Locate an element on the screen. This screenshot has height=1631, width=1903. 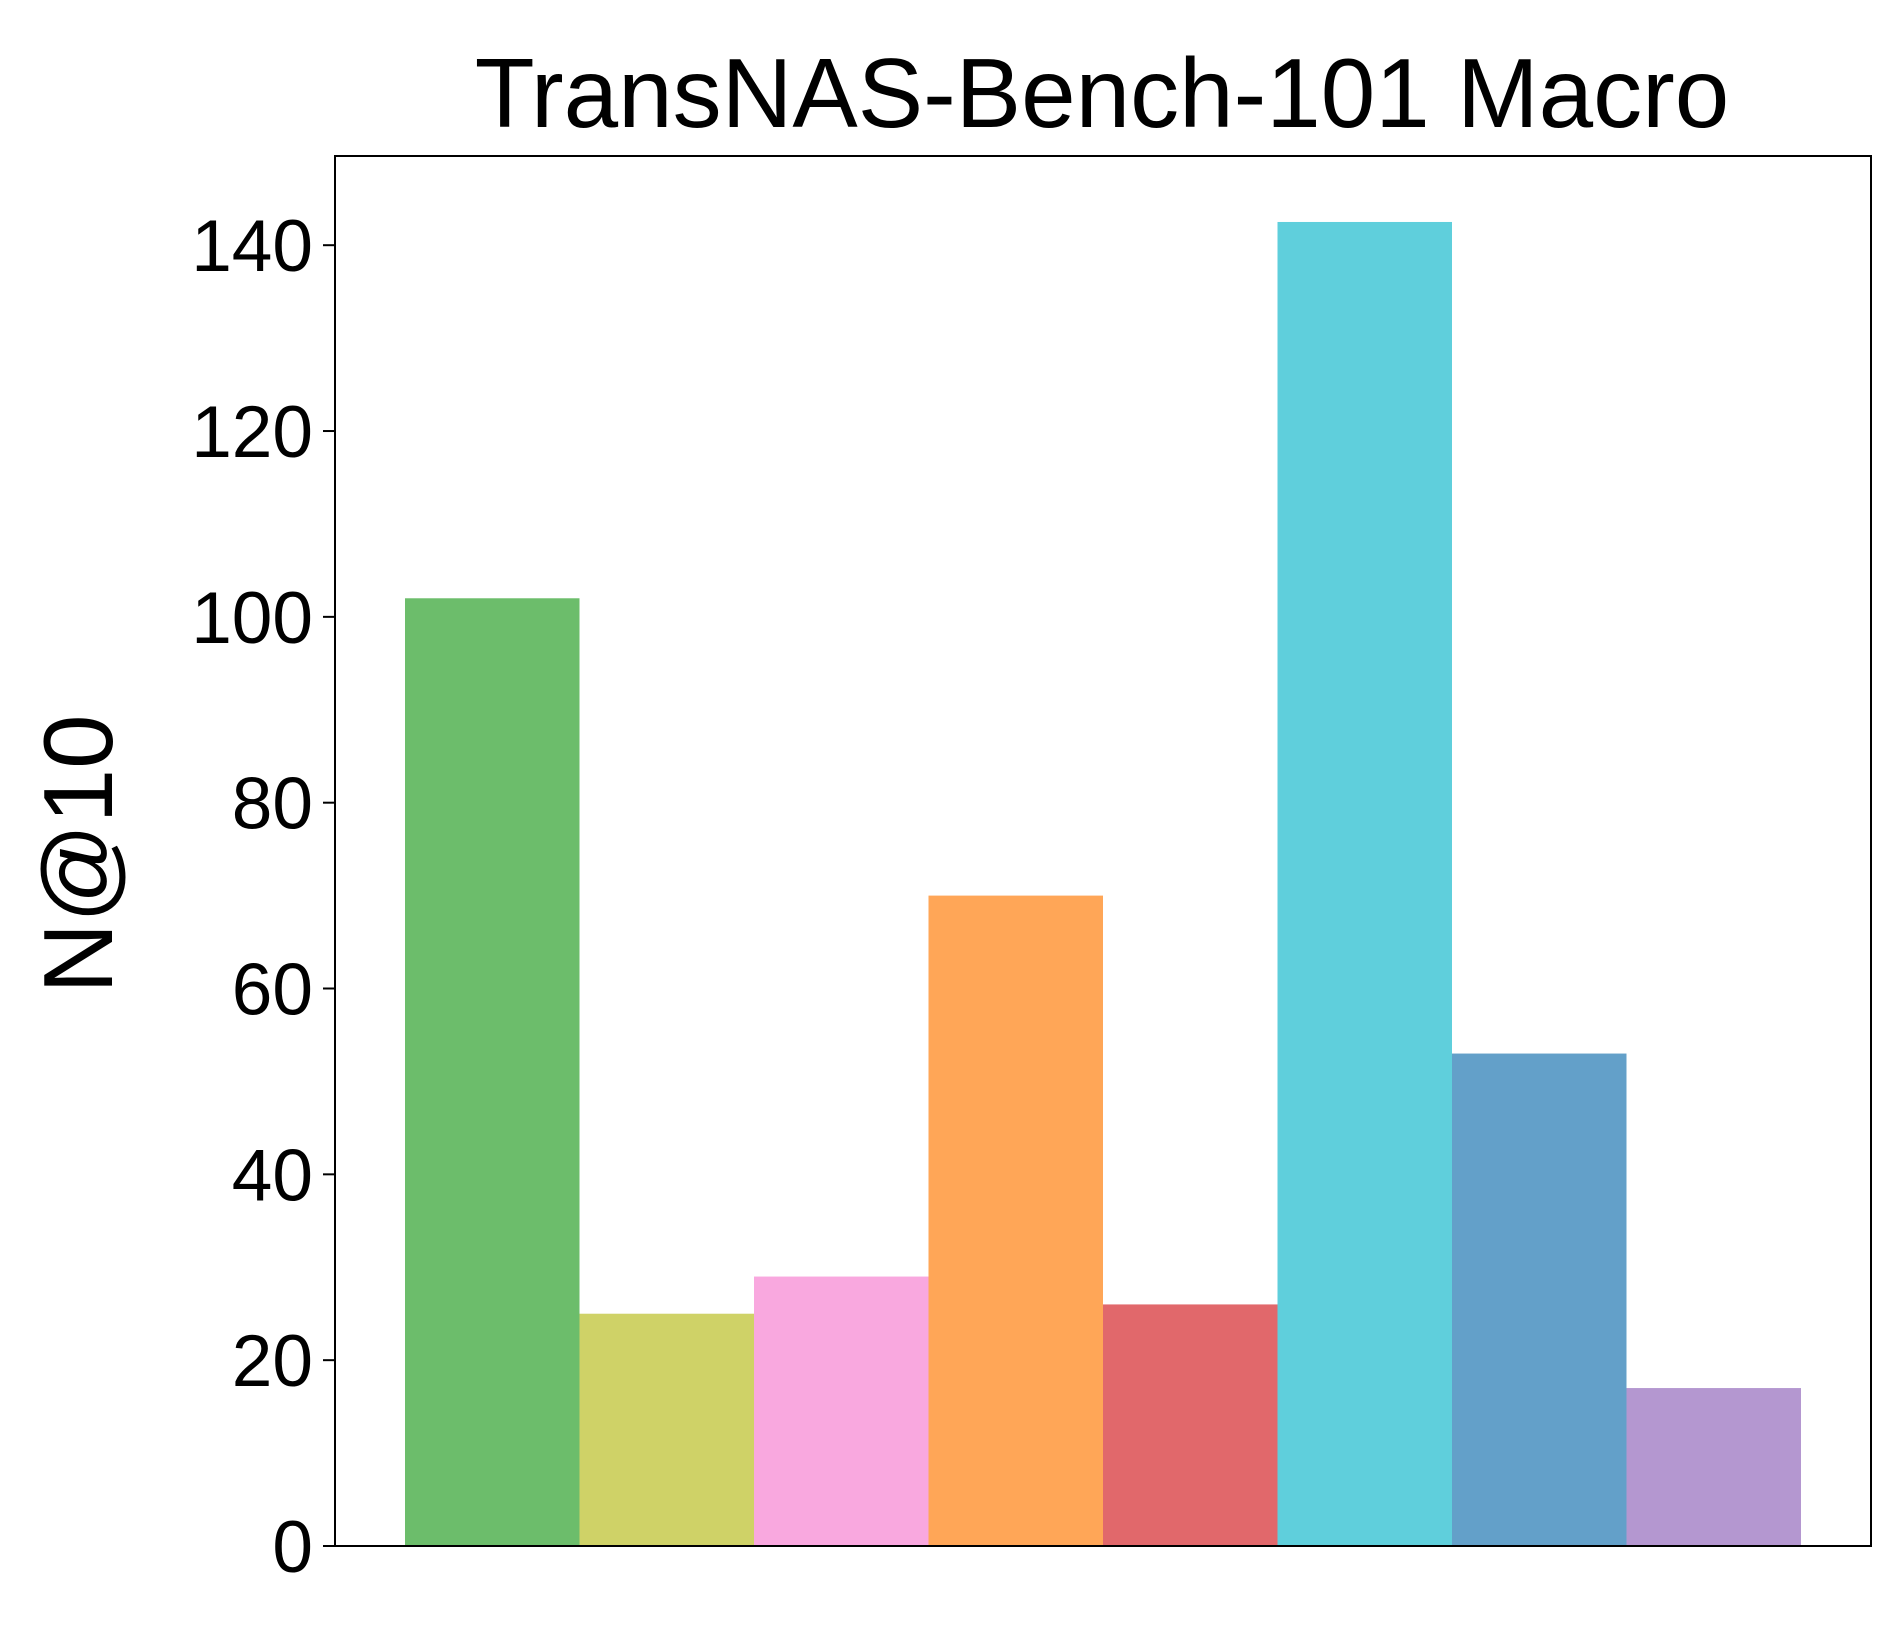
y-axis-label: N@10 is located at coordinates (78, 853).